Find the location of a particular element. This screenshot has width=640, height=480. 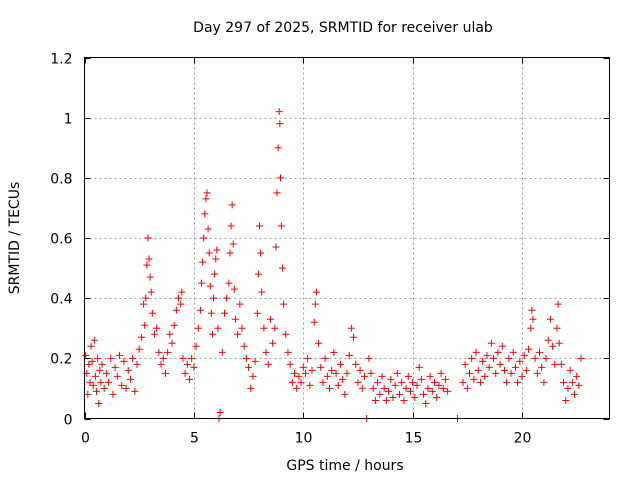

x-axis-label: GPS time / hours is located at coordinates (344, 466).